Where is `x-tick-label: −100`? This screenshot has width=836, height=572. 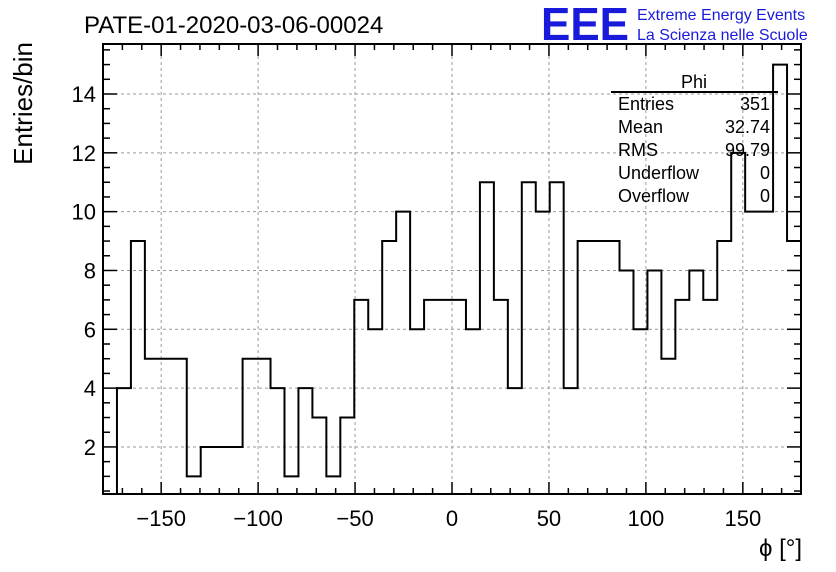 x-tick-label: −100 is located at coordinates (258, 518).